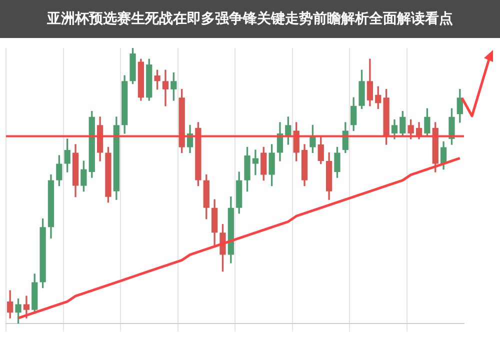 This screenshot has height=362, width=500. I want to click on chart-title: 亚洲杯预选赛生死战在即多强争锋关键走势前瞻解析全面解读看点, so click(250, 19).